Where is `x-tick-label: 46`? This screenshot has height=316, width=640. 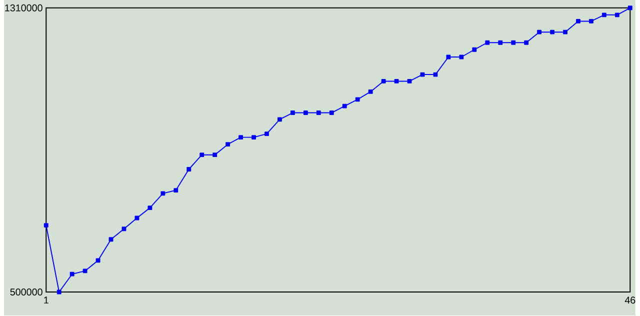
x-tick-label: 46 is located at coordinates (630, 300).